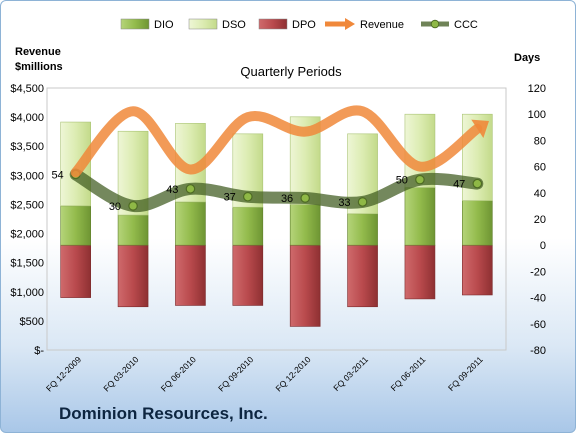 Image resolution: width=576 pixels, height=433 pixels. What do you see at coordinates (350, 373) in the screenshot?
I see `category-tick-label: FQ 03-2011` at bounding box center [350, 373].